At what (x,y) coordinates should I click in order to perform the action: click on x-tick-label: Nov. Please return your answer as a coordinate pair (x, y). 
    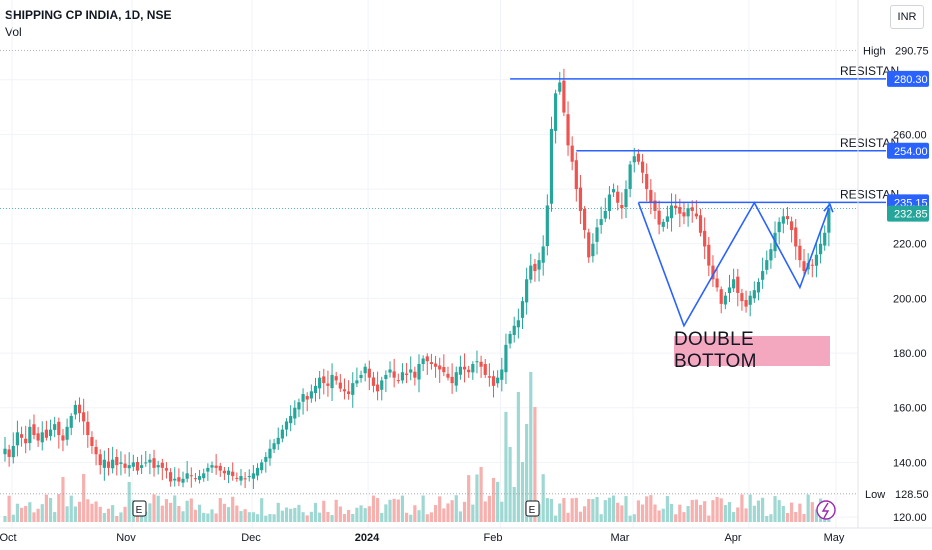
    Looking at the image, I should click on (126, 538).